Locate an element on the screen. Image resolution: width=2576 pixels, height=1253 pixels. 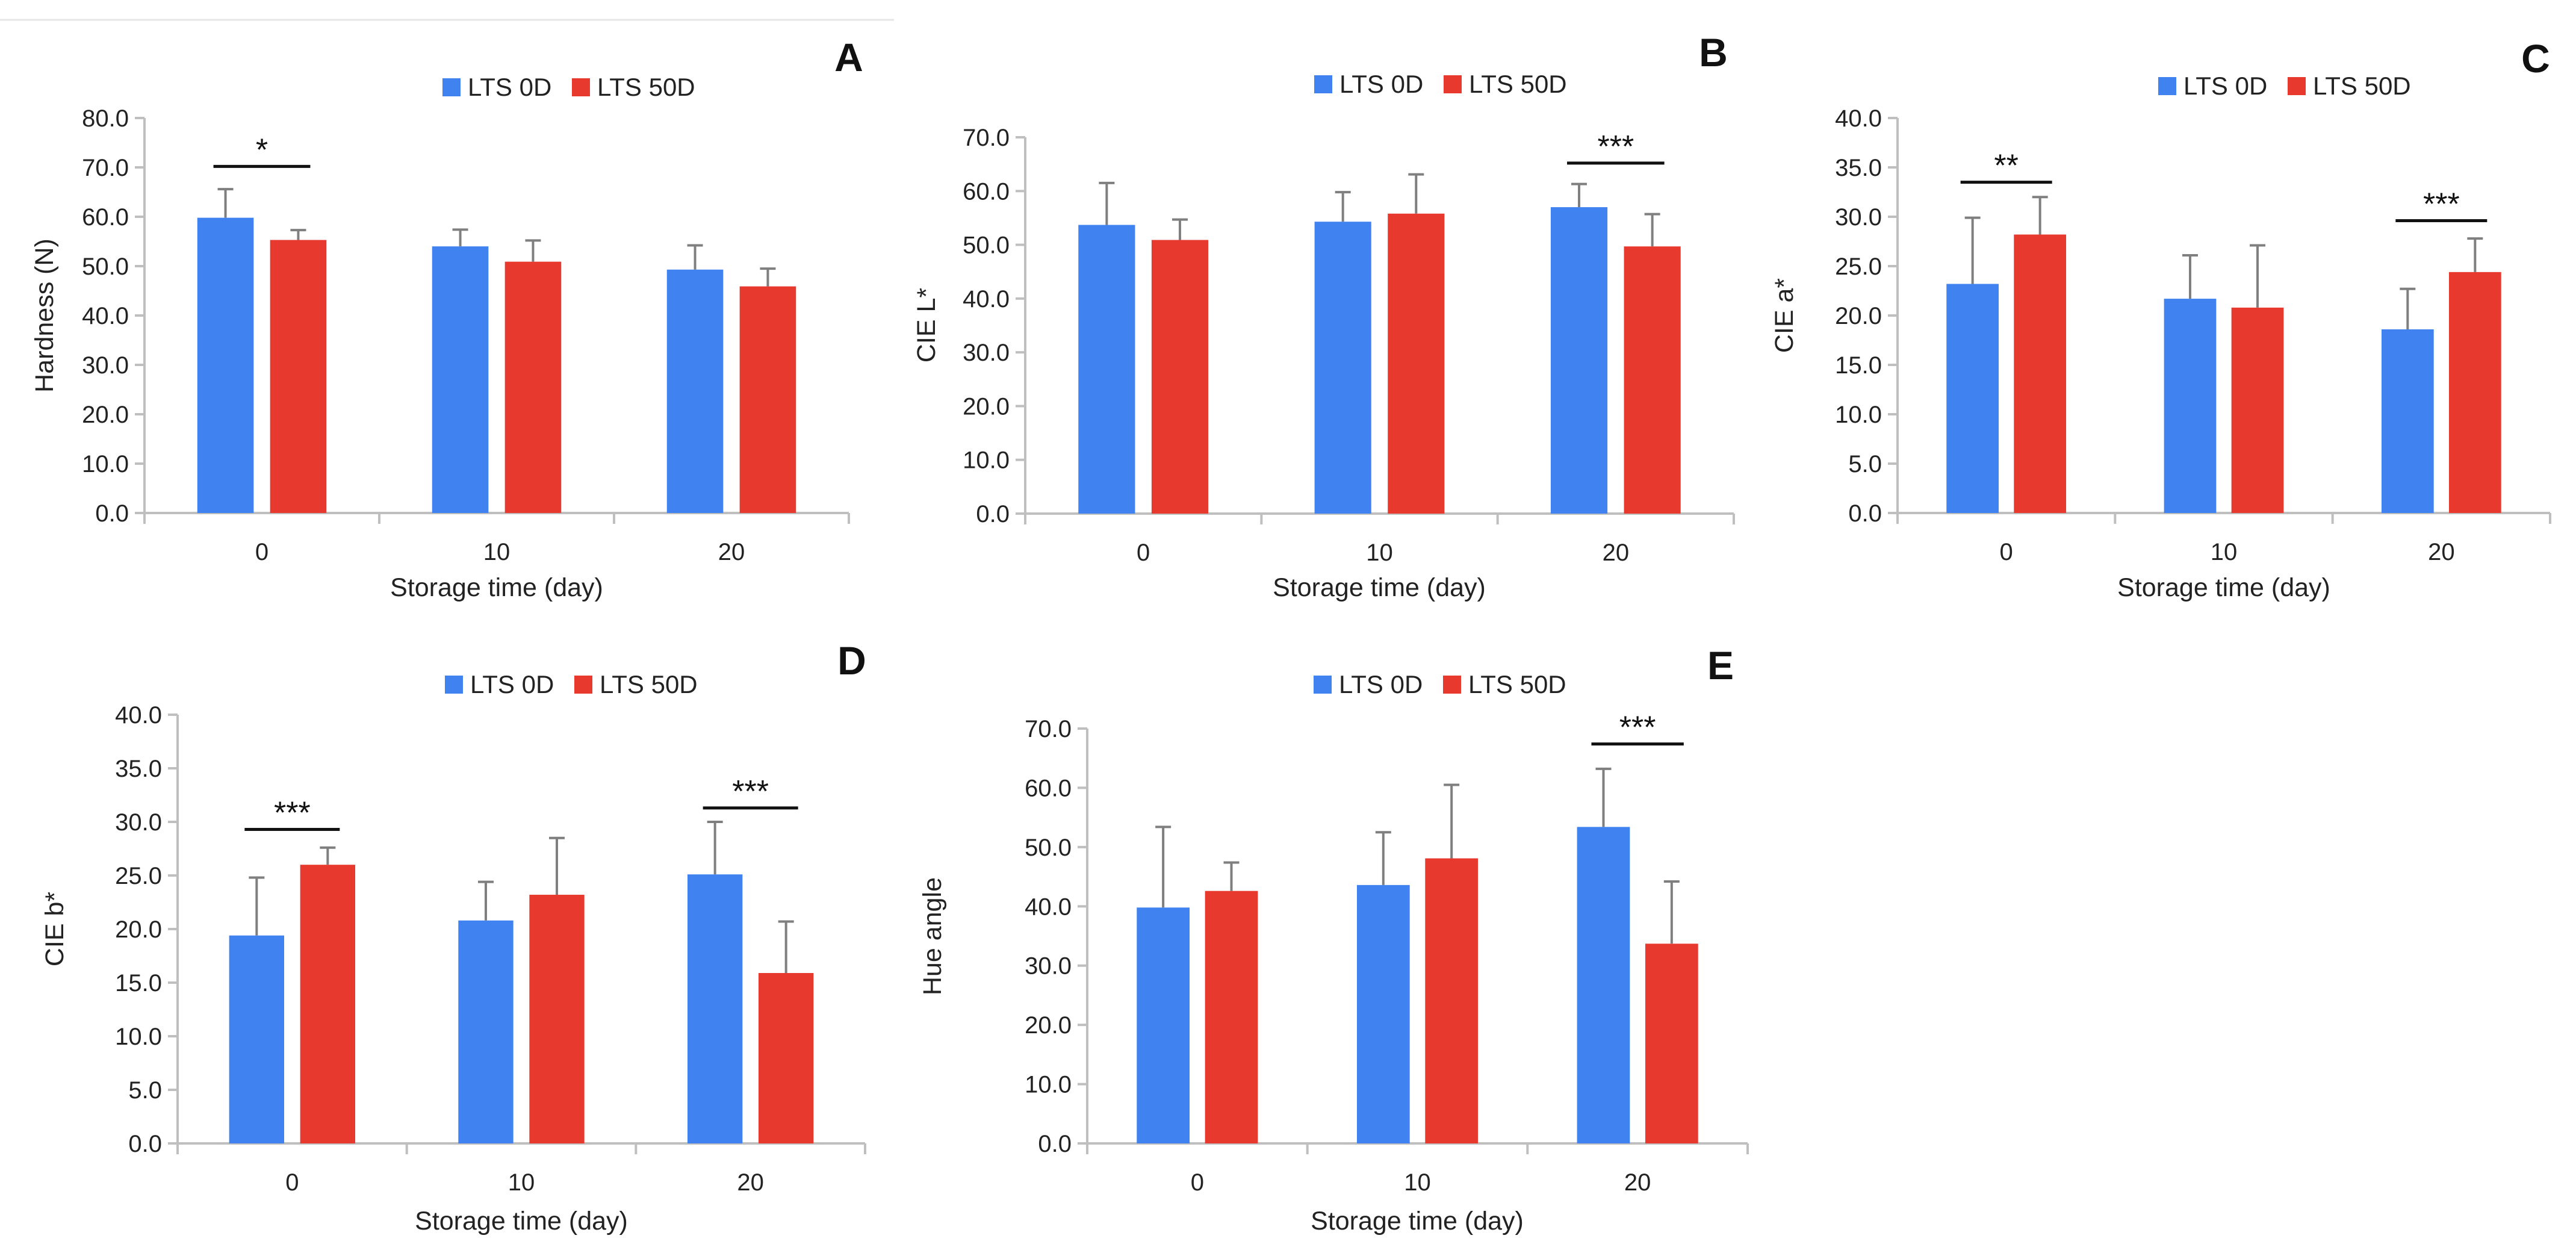
panel-letter: E is located at coordinates (1720, 666).